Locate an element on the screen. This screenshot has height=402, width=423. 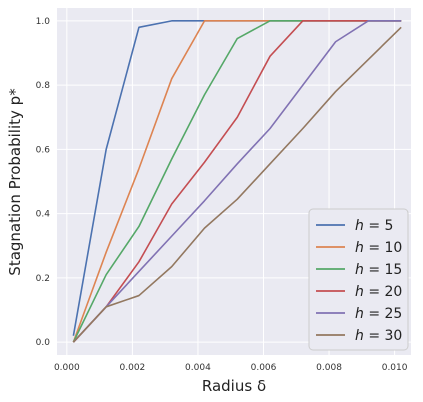
x-tick-label: 0.010 is located at coordinates (395, 368).